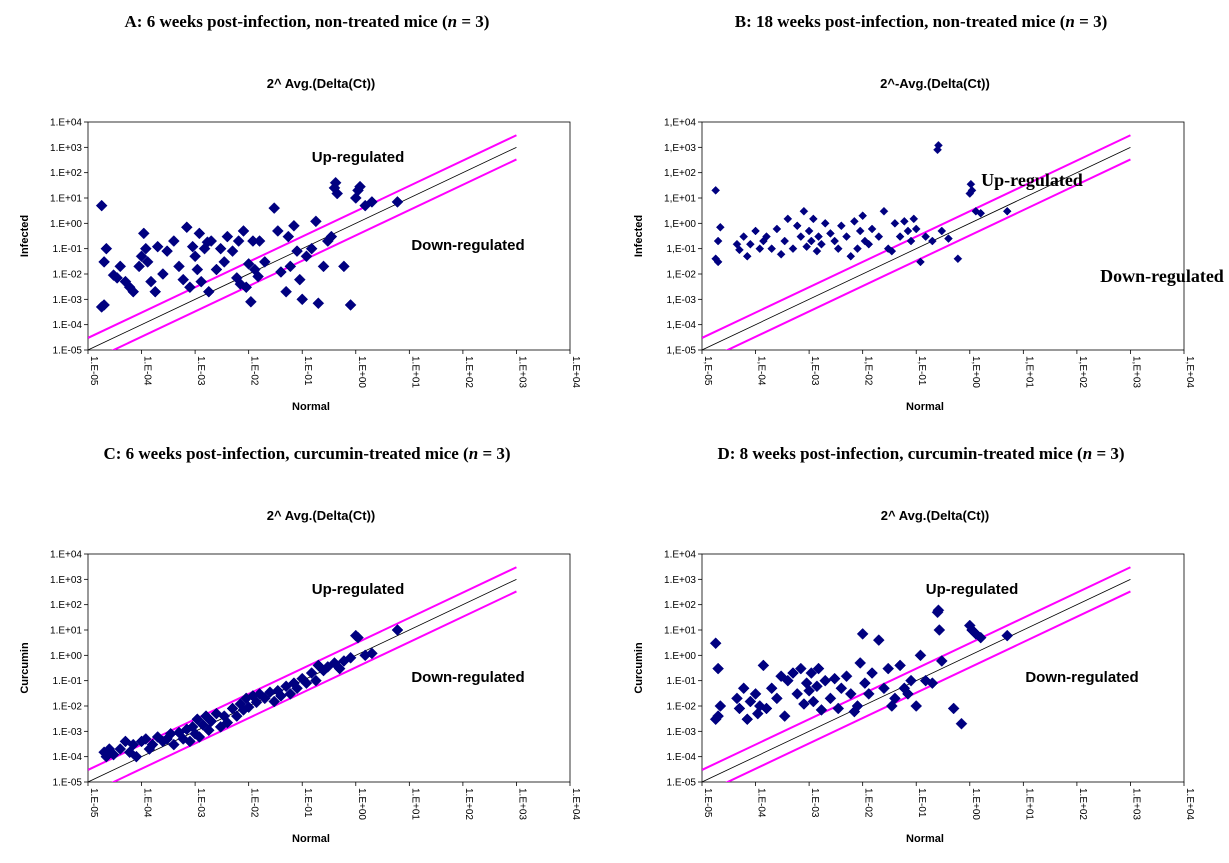  Describe the element at coordinates (680, 173) in the screenshot. I see `y-tick-label: 1,E+02` at that location.